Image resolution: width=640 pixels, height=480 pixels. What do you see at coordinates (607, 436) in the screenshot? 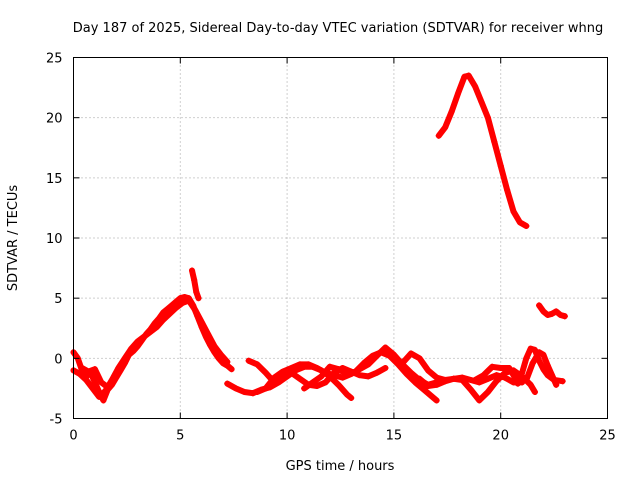
I see `x-tick-label: 25` at bounding box center [607, 436].